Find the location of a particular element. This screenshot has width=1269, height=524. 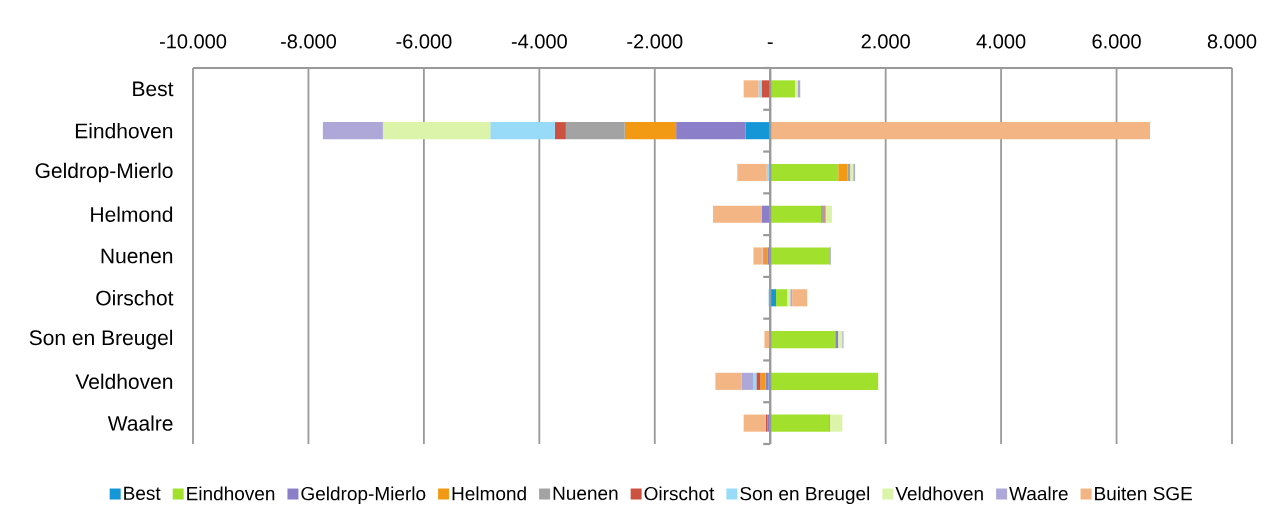

x-tick-label: 4.000 is located at coordinates (1001, 41).